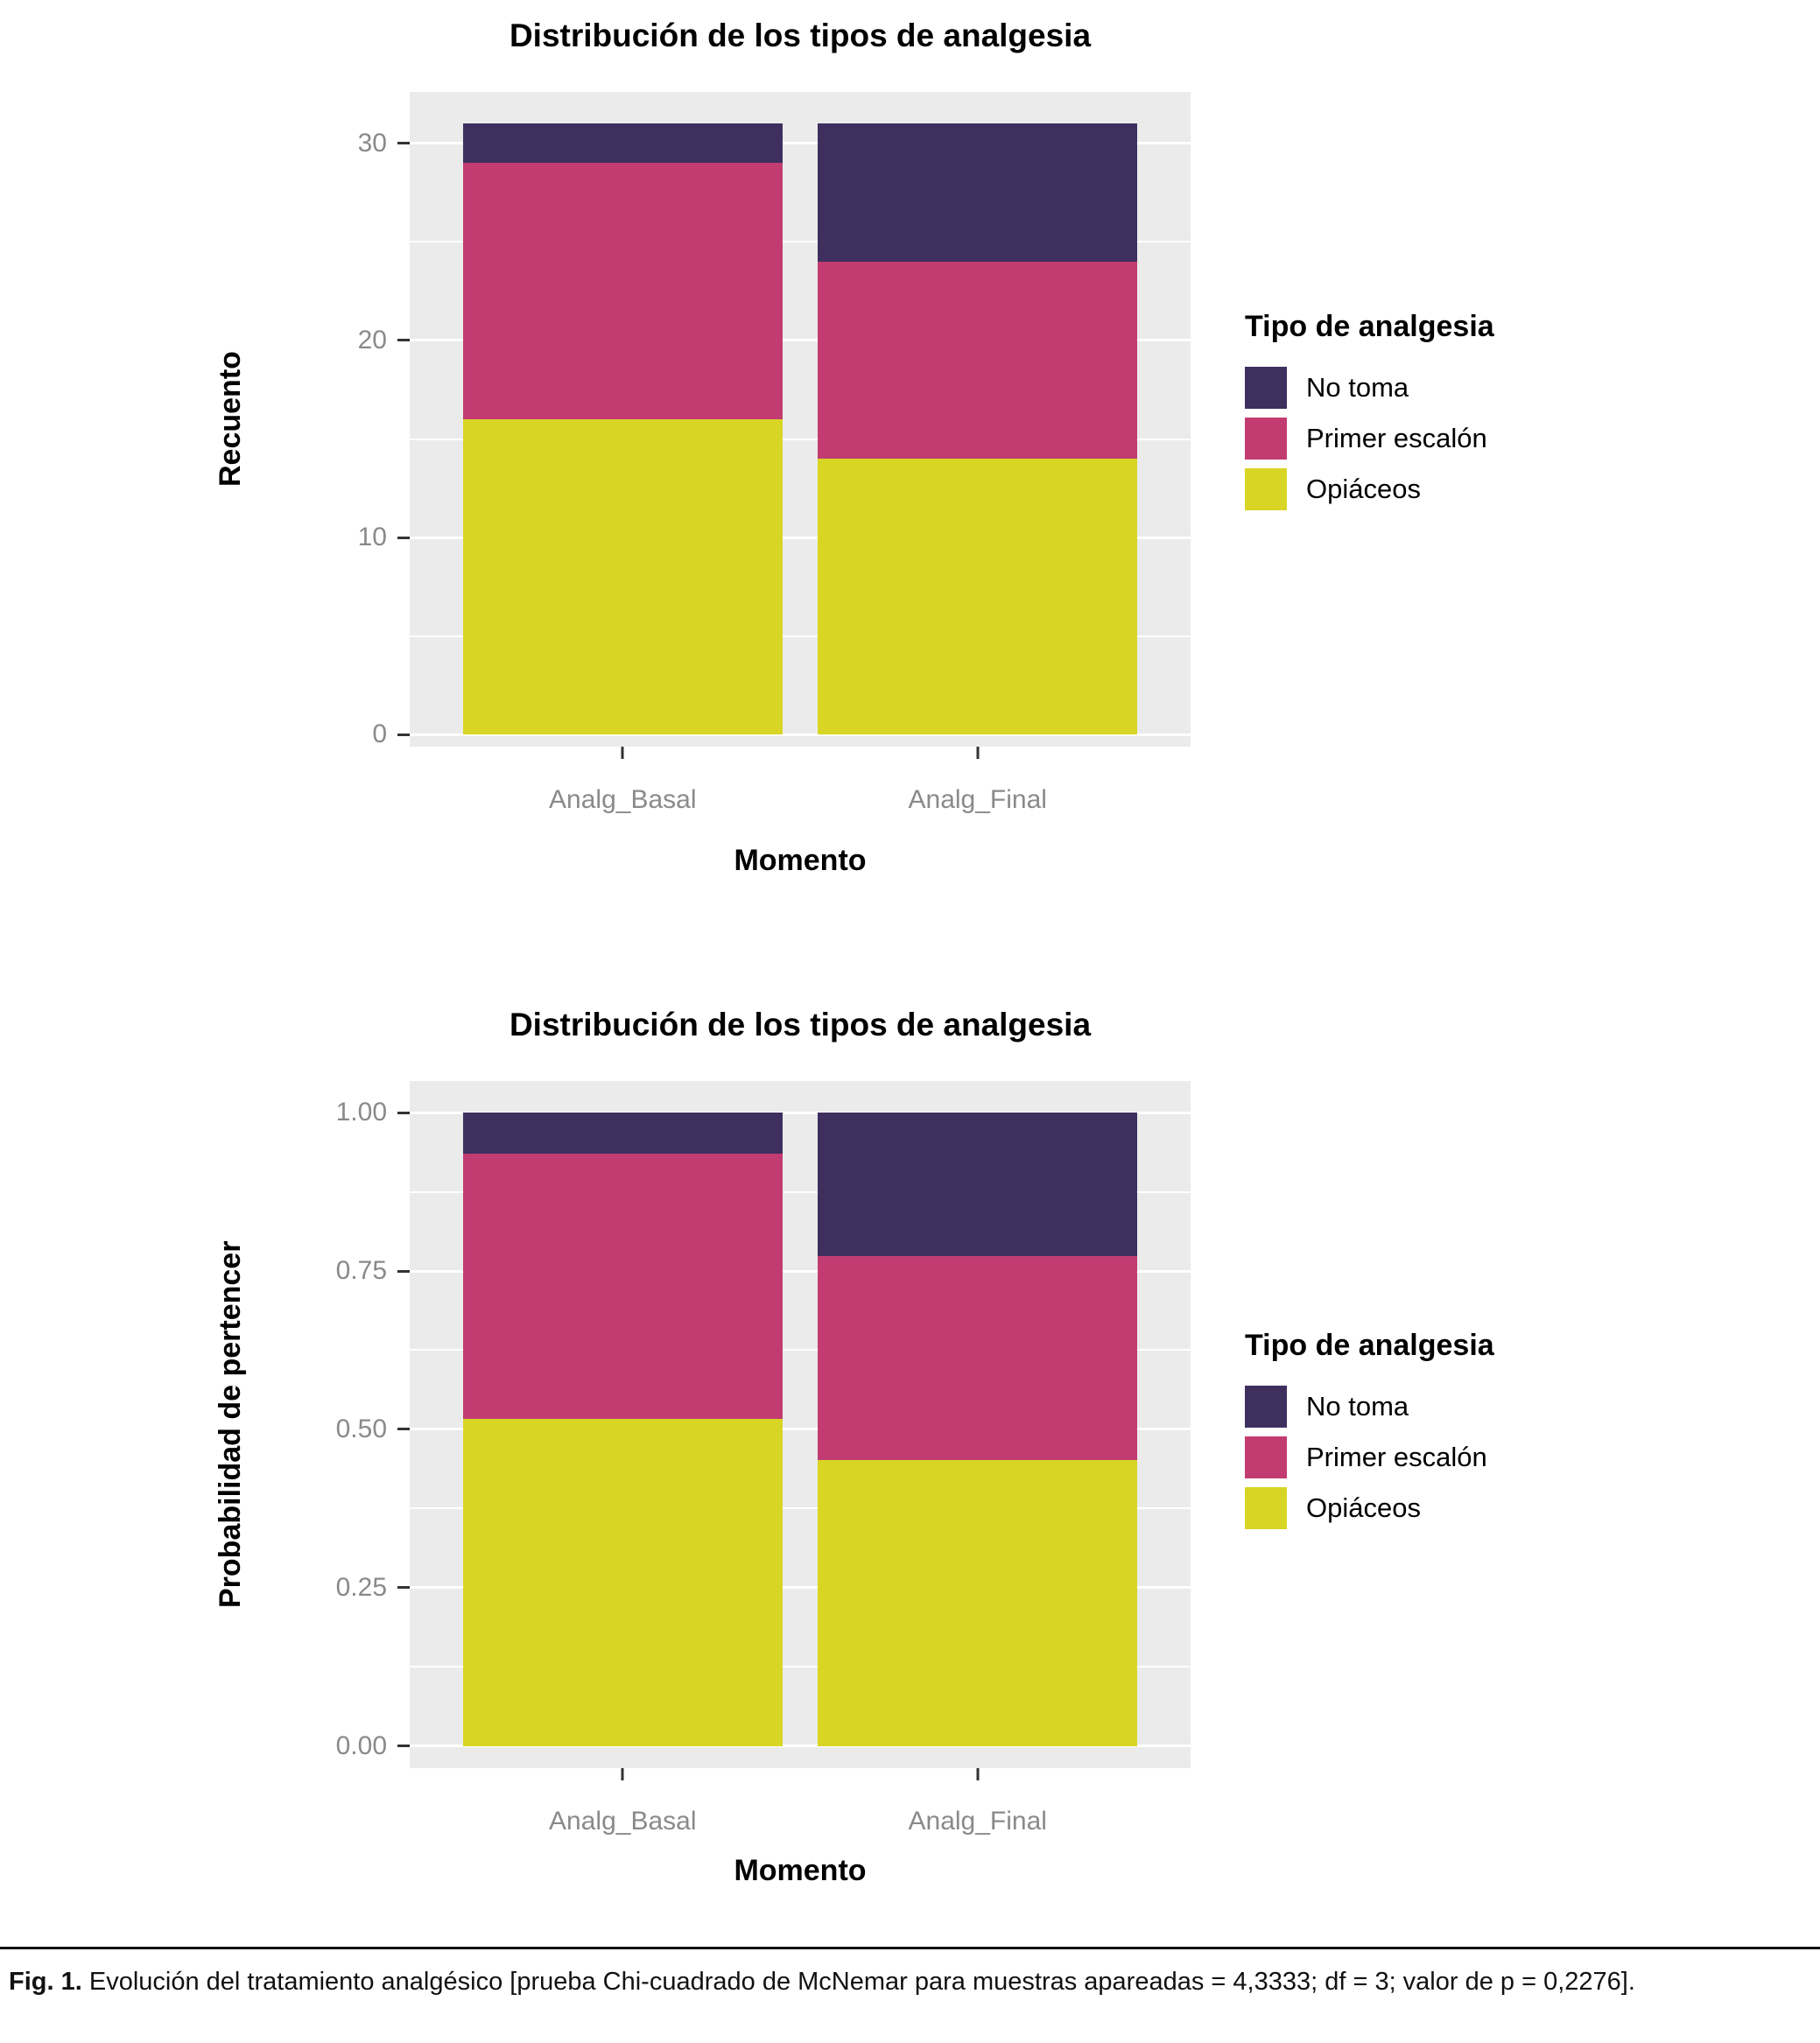 This screenshot has width=1820, height=2043. What do you see at coordinates (361, 1428) in the screenshot?
I see `y-tick-label: 0.50` at bounding box center [361, 1428].